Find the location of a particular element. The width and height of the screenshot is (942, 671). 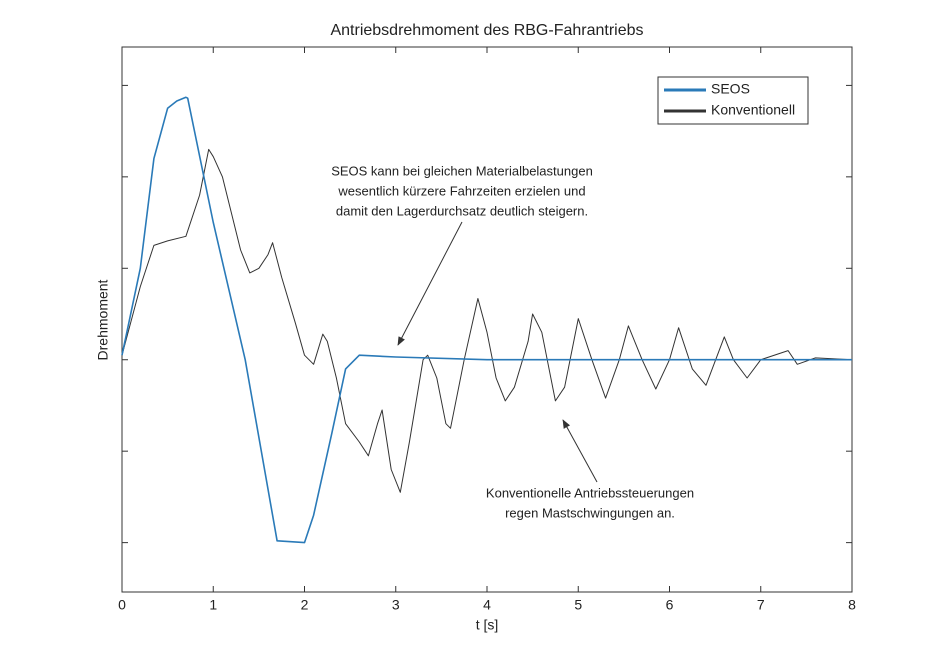

legend-label: SEOS is located at coordinates (730, 89).